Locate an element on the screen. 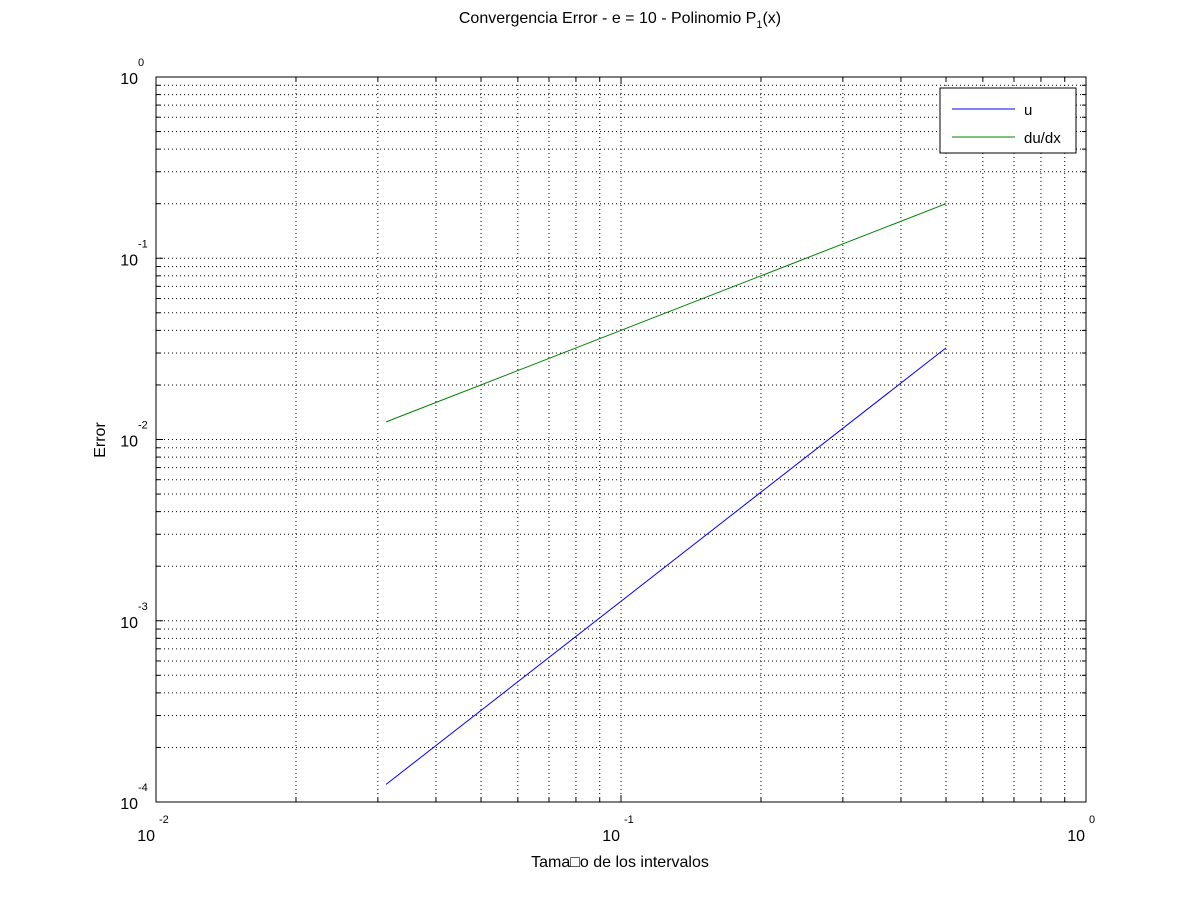 The height and width of the screenshot is (900, 1200). y-axis-label: Error is located at coordinates (100, 440).